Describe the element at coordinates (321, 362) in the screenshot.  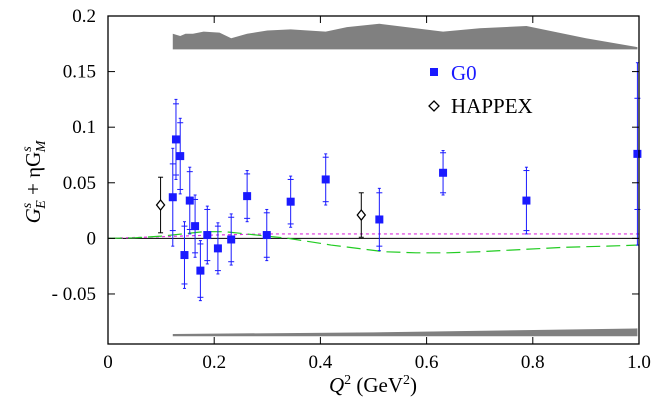
I see `x-tick-label: 0.4` at that location.